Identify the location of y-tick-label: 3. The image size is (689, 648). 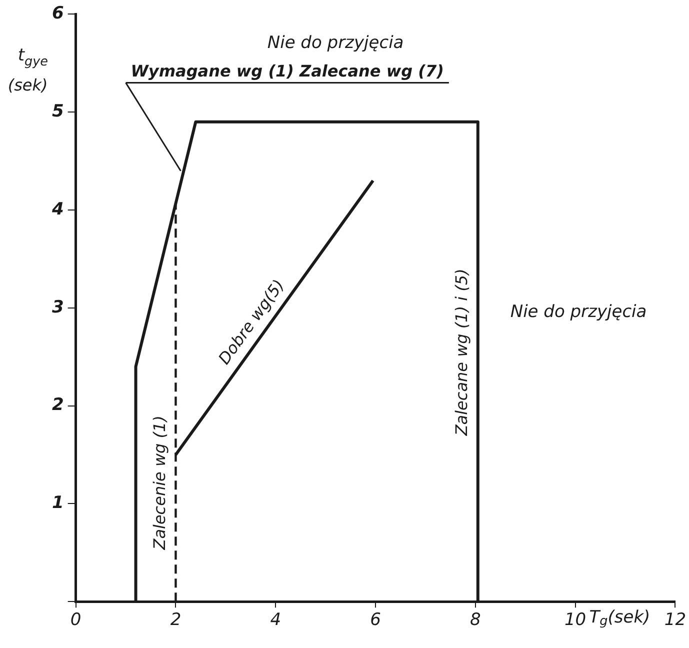
(58, 307).